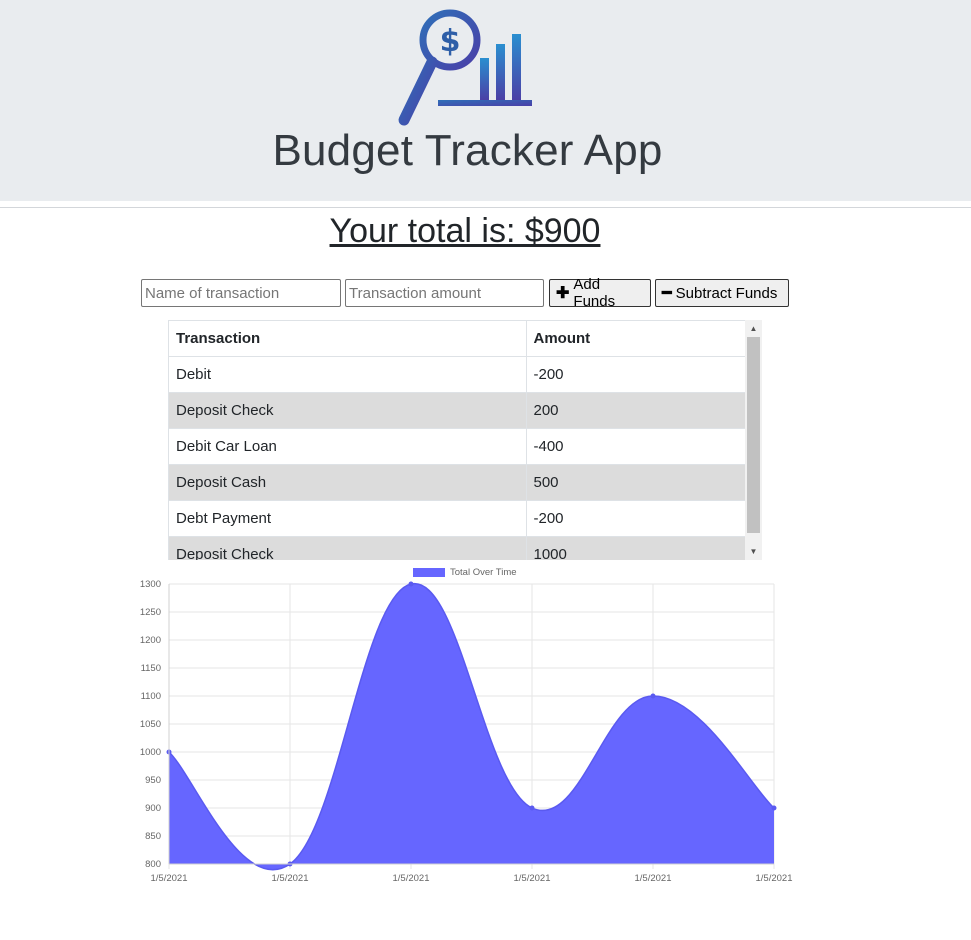  I want to click on minus-icon: ━, so click(667, 293).